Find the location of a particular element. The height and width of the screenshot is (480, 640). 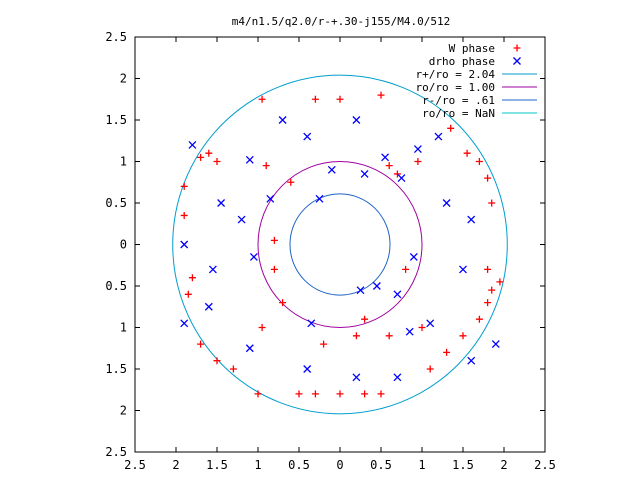

y-tick-label: 2.5 is located at coordinates (116, 37).